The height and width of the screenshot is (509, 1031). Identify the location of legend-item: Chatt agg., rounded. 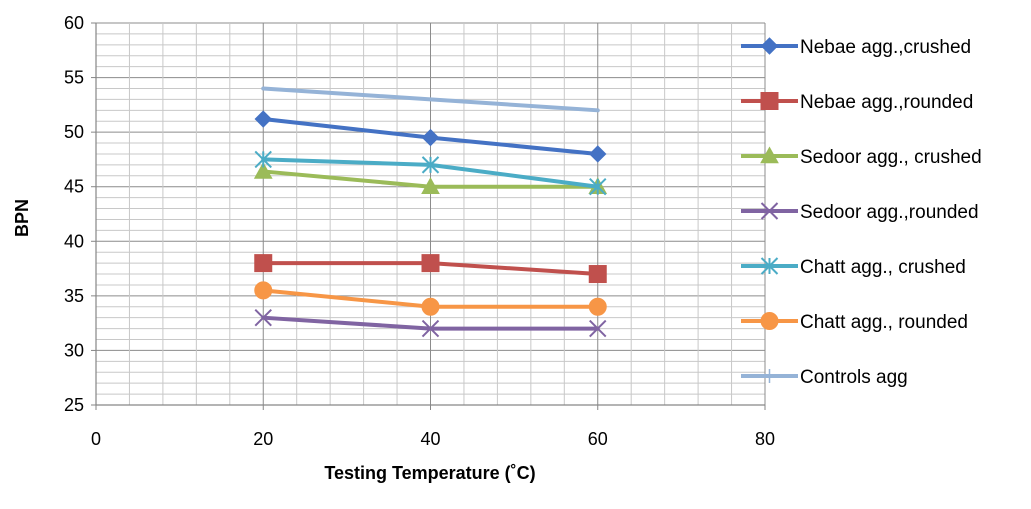
(854, 322).